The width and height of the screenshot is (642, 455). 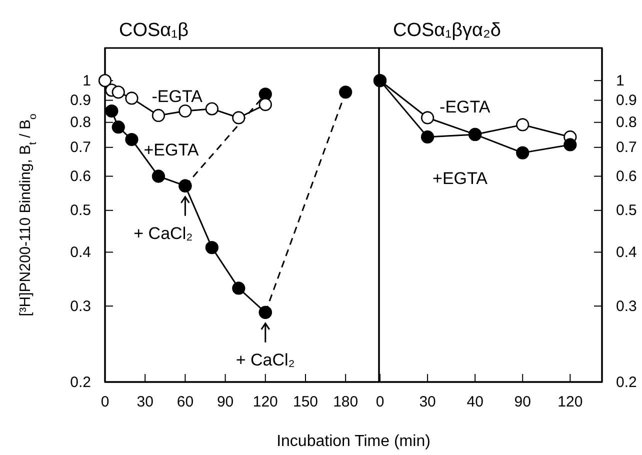 What do you see at coordinates (345, 402) in the screenshot?
I see `x-tick-label: 180` at bounding box center [345, 402].